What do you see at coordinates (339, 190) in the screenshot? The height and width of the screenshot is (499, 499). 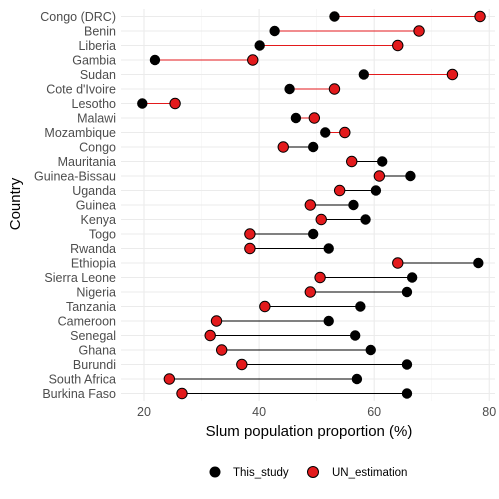 I see `point-un-estimation-uganda` at bounding box center [339, 190].